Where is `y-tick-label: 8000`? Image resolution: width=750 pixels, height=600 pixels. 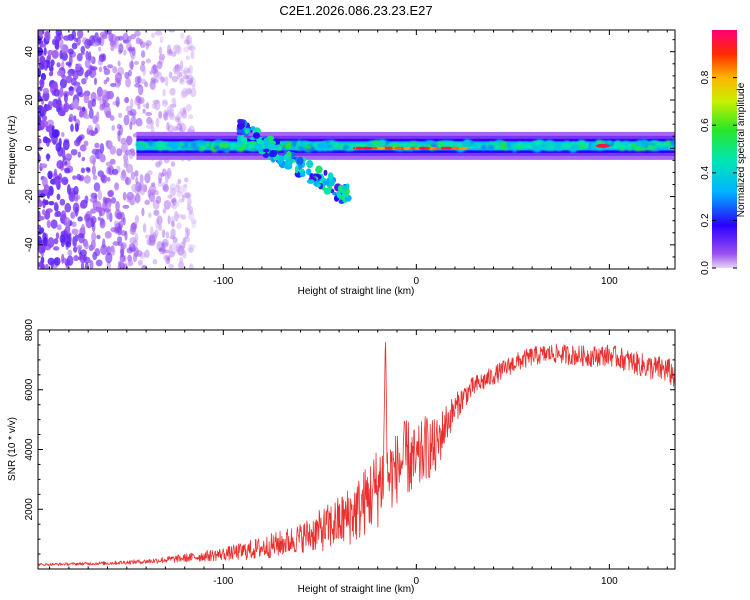
y-tick-label: 8000 is located at coordinates (29, 329).